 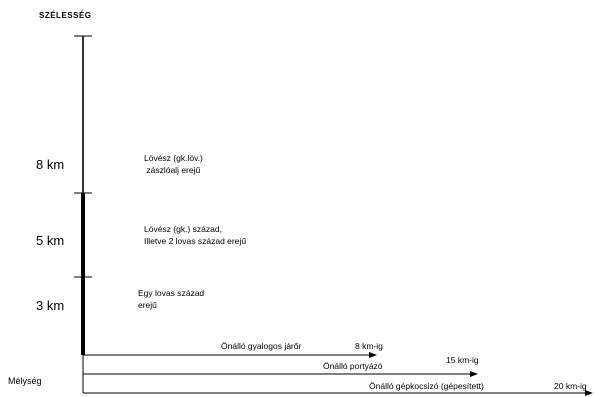 I want to click on width-label-3km: 3 km, so click(x=50, y=305).